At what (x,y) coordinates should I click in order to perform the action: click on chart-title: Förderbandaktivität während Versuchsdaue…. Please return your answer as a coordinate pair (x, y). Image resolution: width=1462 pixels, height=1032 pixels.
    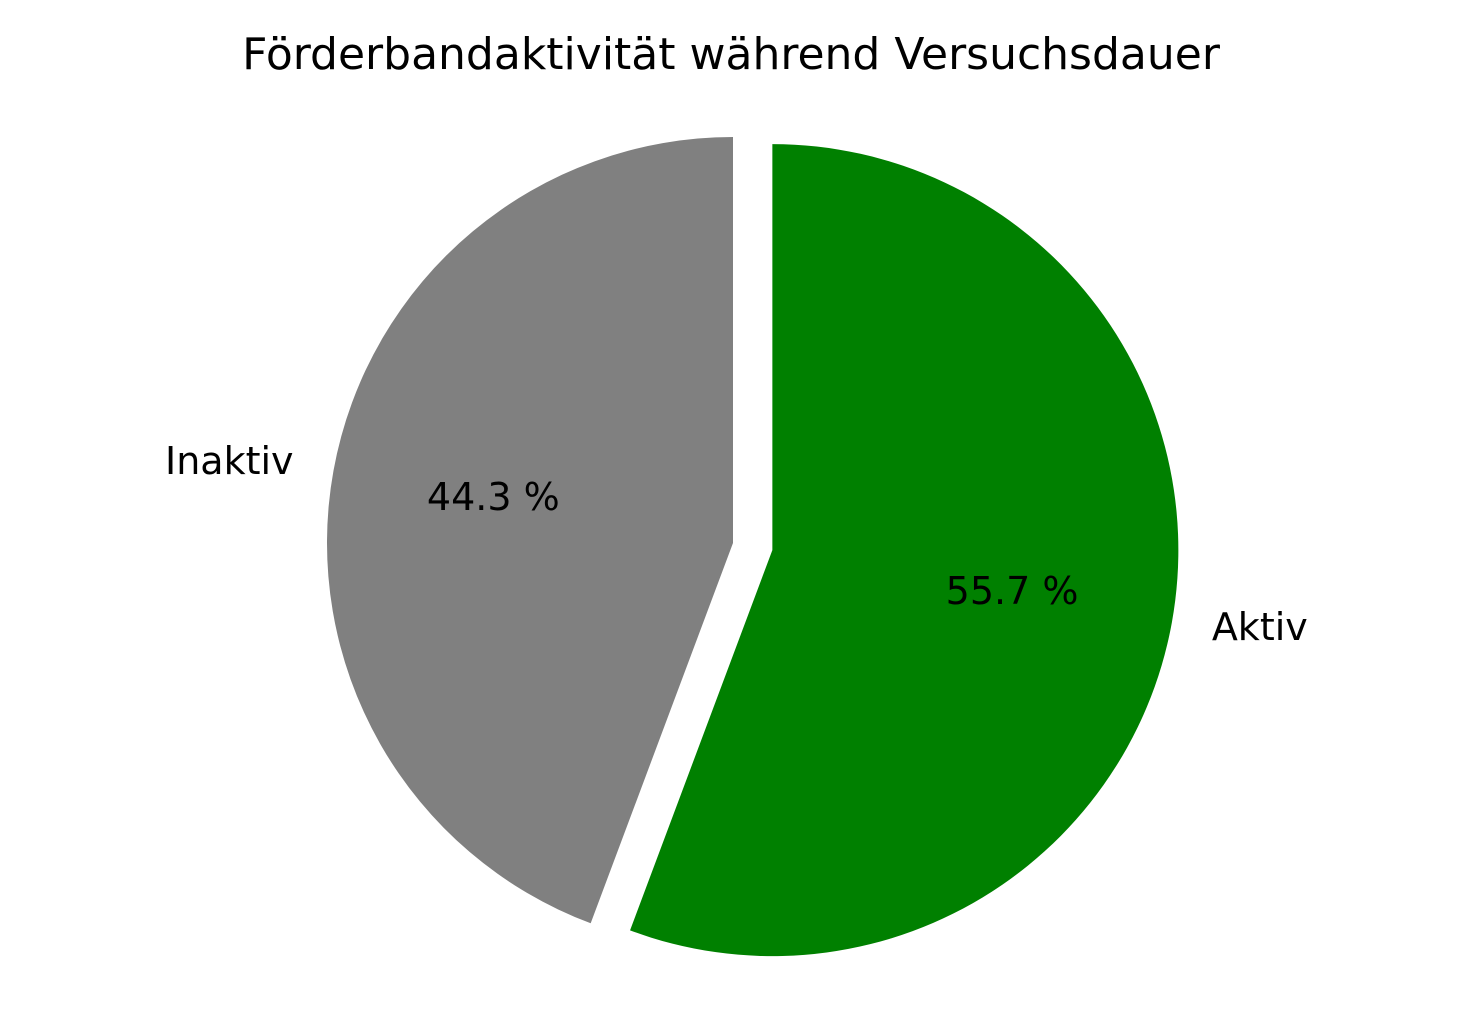
    Looking at the image, I should click on (731, 54).